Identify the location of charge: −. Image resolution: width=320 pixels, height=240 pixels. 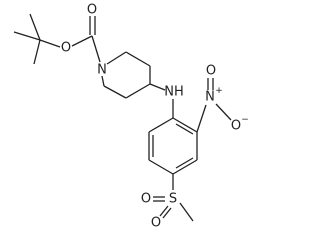
(245, 120).